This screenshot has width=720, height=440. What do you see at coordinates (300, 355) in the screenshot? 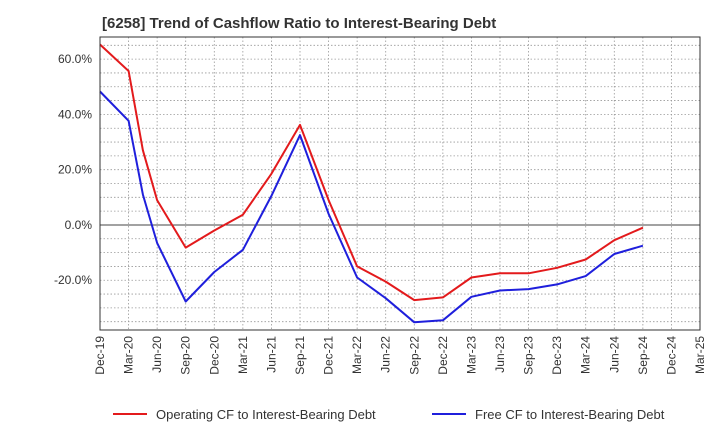
I see `x-tick-label: Sep-21` at bounding box center [300, 355].